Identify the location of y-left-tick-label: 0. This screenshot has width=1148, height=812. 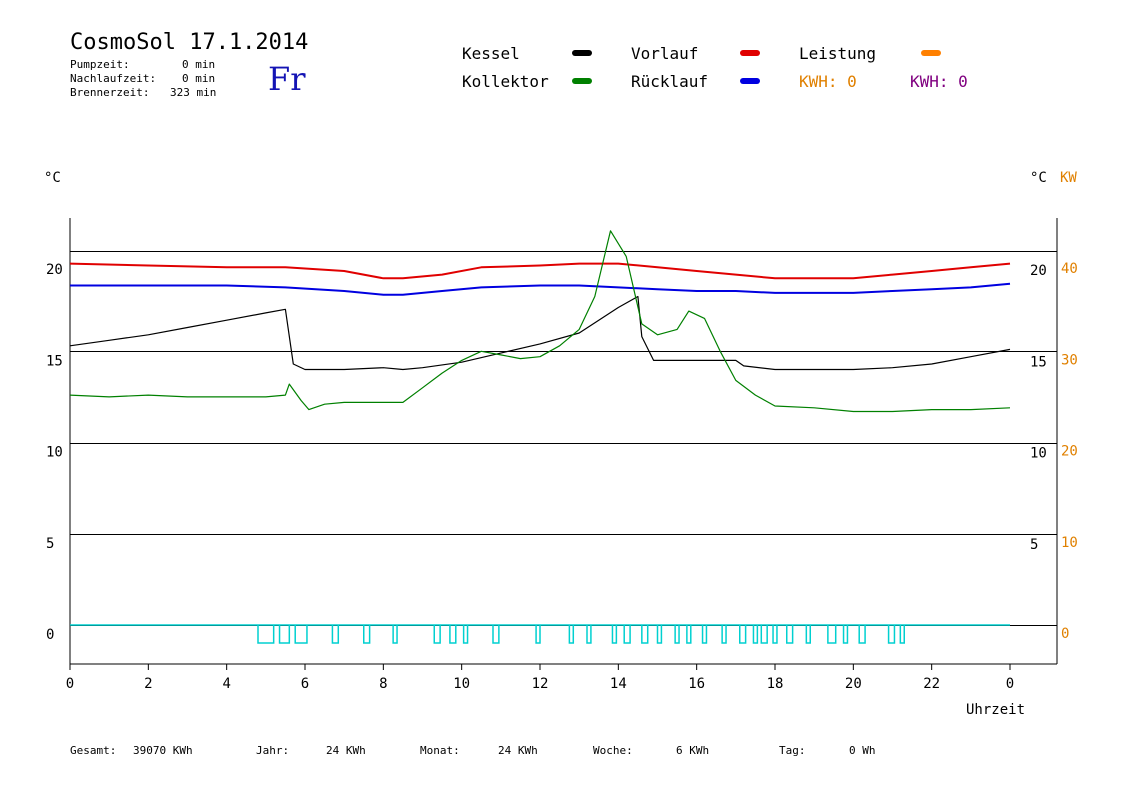
(50, 635).